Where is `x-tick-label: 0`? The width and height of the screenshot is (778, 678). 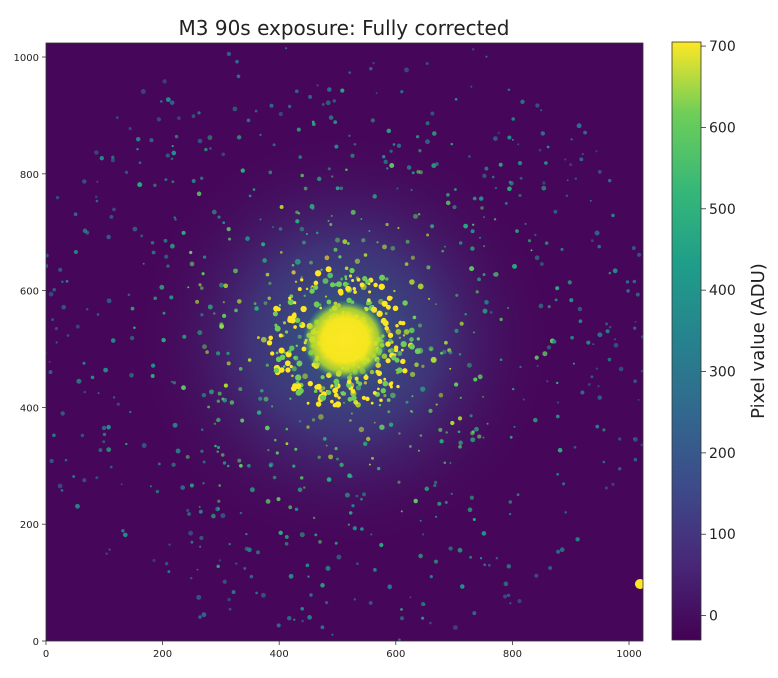
x-tick-label: 0 is located at coordinates (46, 654).